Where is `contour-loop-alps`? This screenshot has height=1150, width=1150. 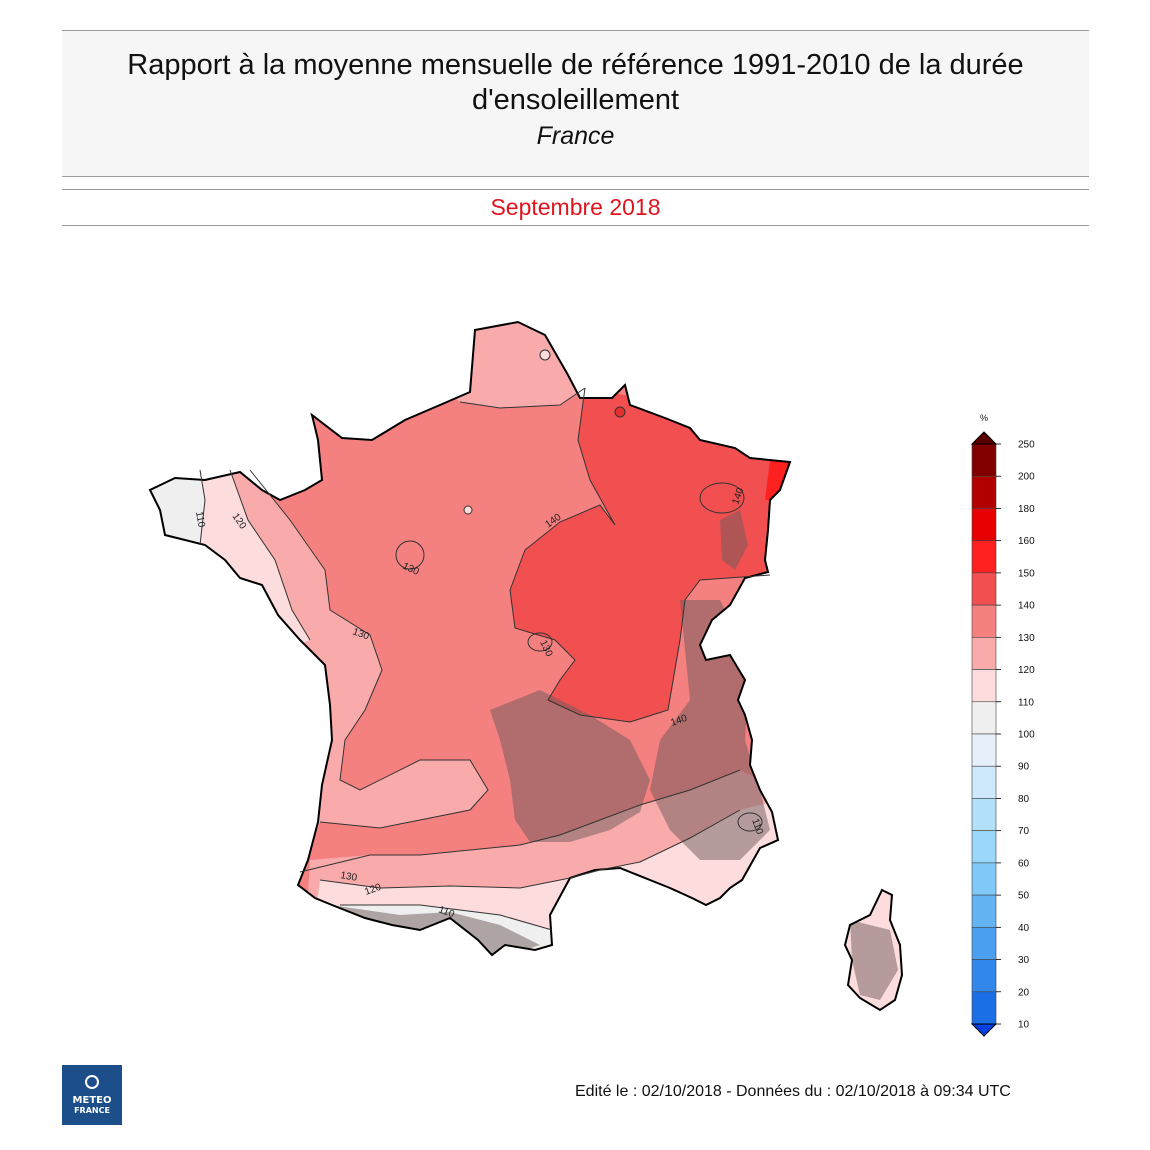
contour-loop-alps is located at coordinates (750, 822).